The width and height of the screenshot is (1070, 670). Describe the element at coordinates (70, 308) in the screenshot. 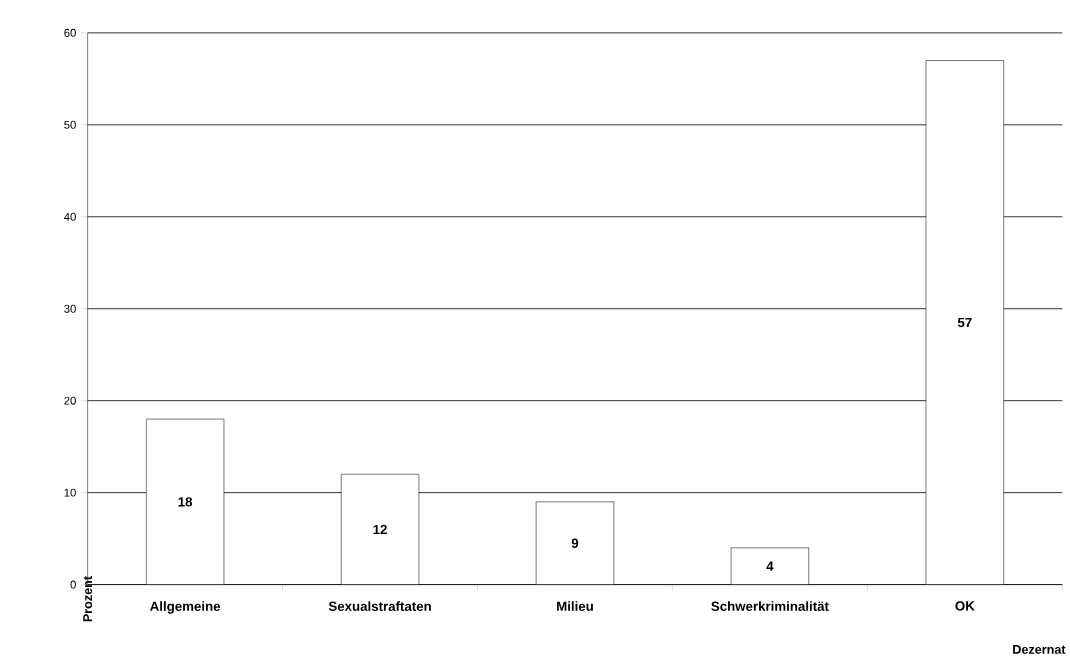

I see `y-tick-label: 30` at that location.